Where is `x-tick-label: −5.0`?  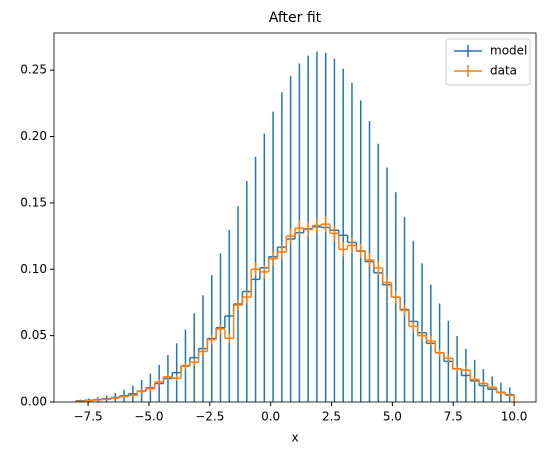 x-tick-label: −5.0 is located at coordinates (148, 417).